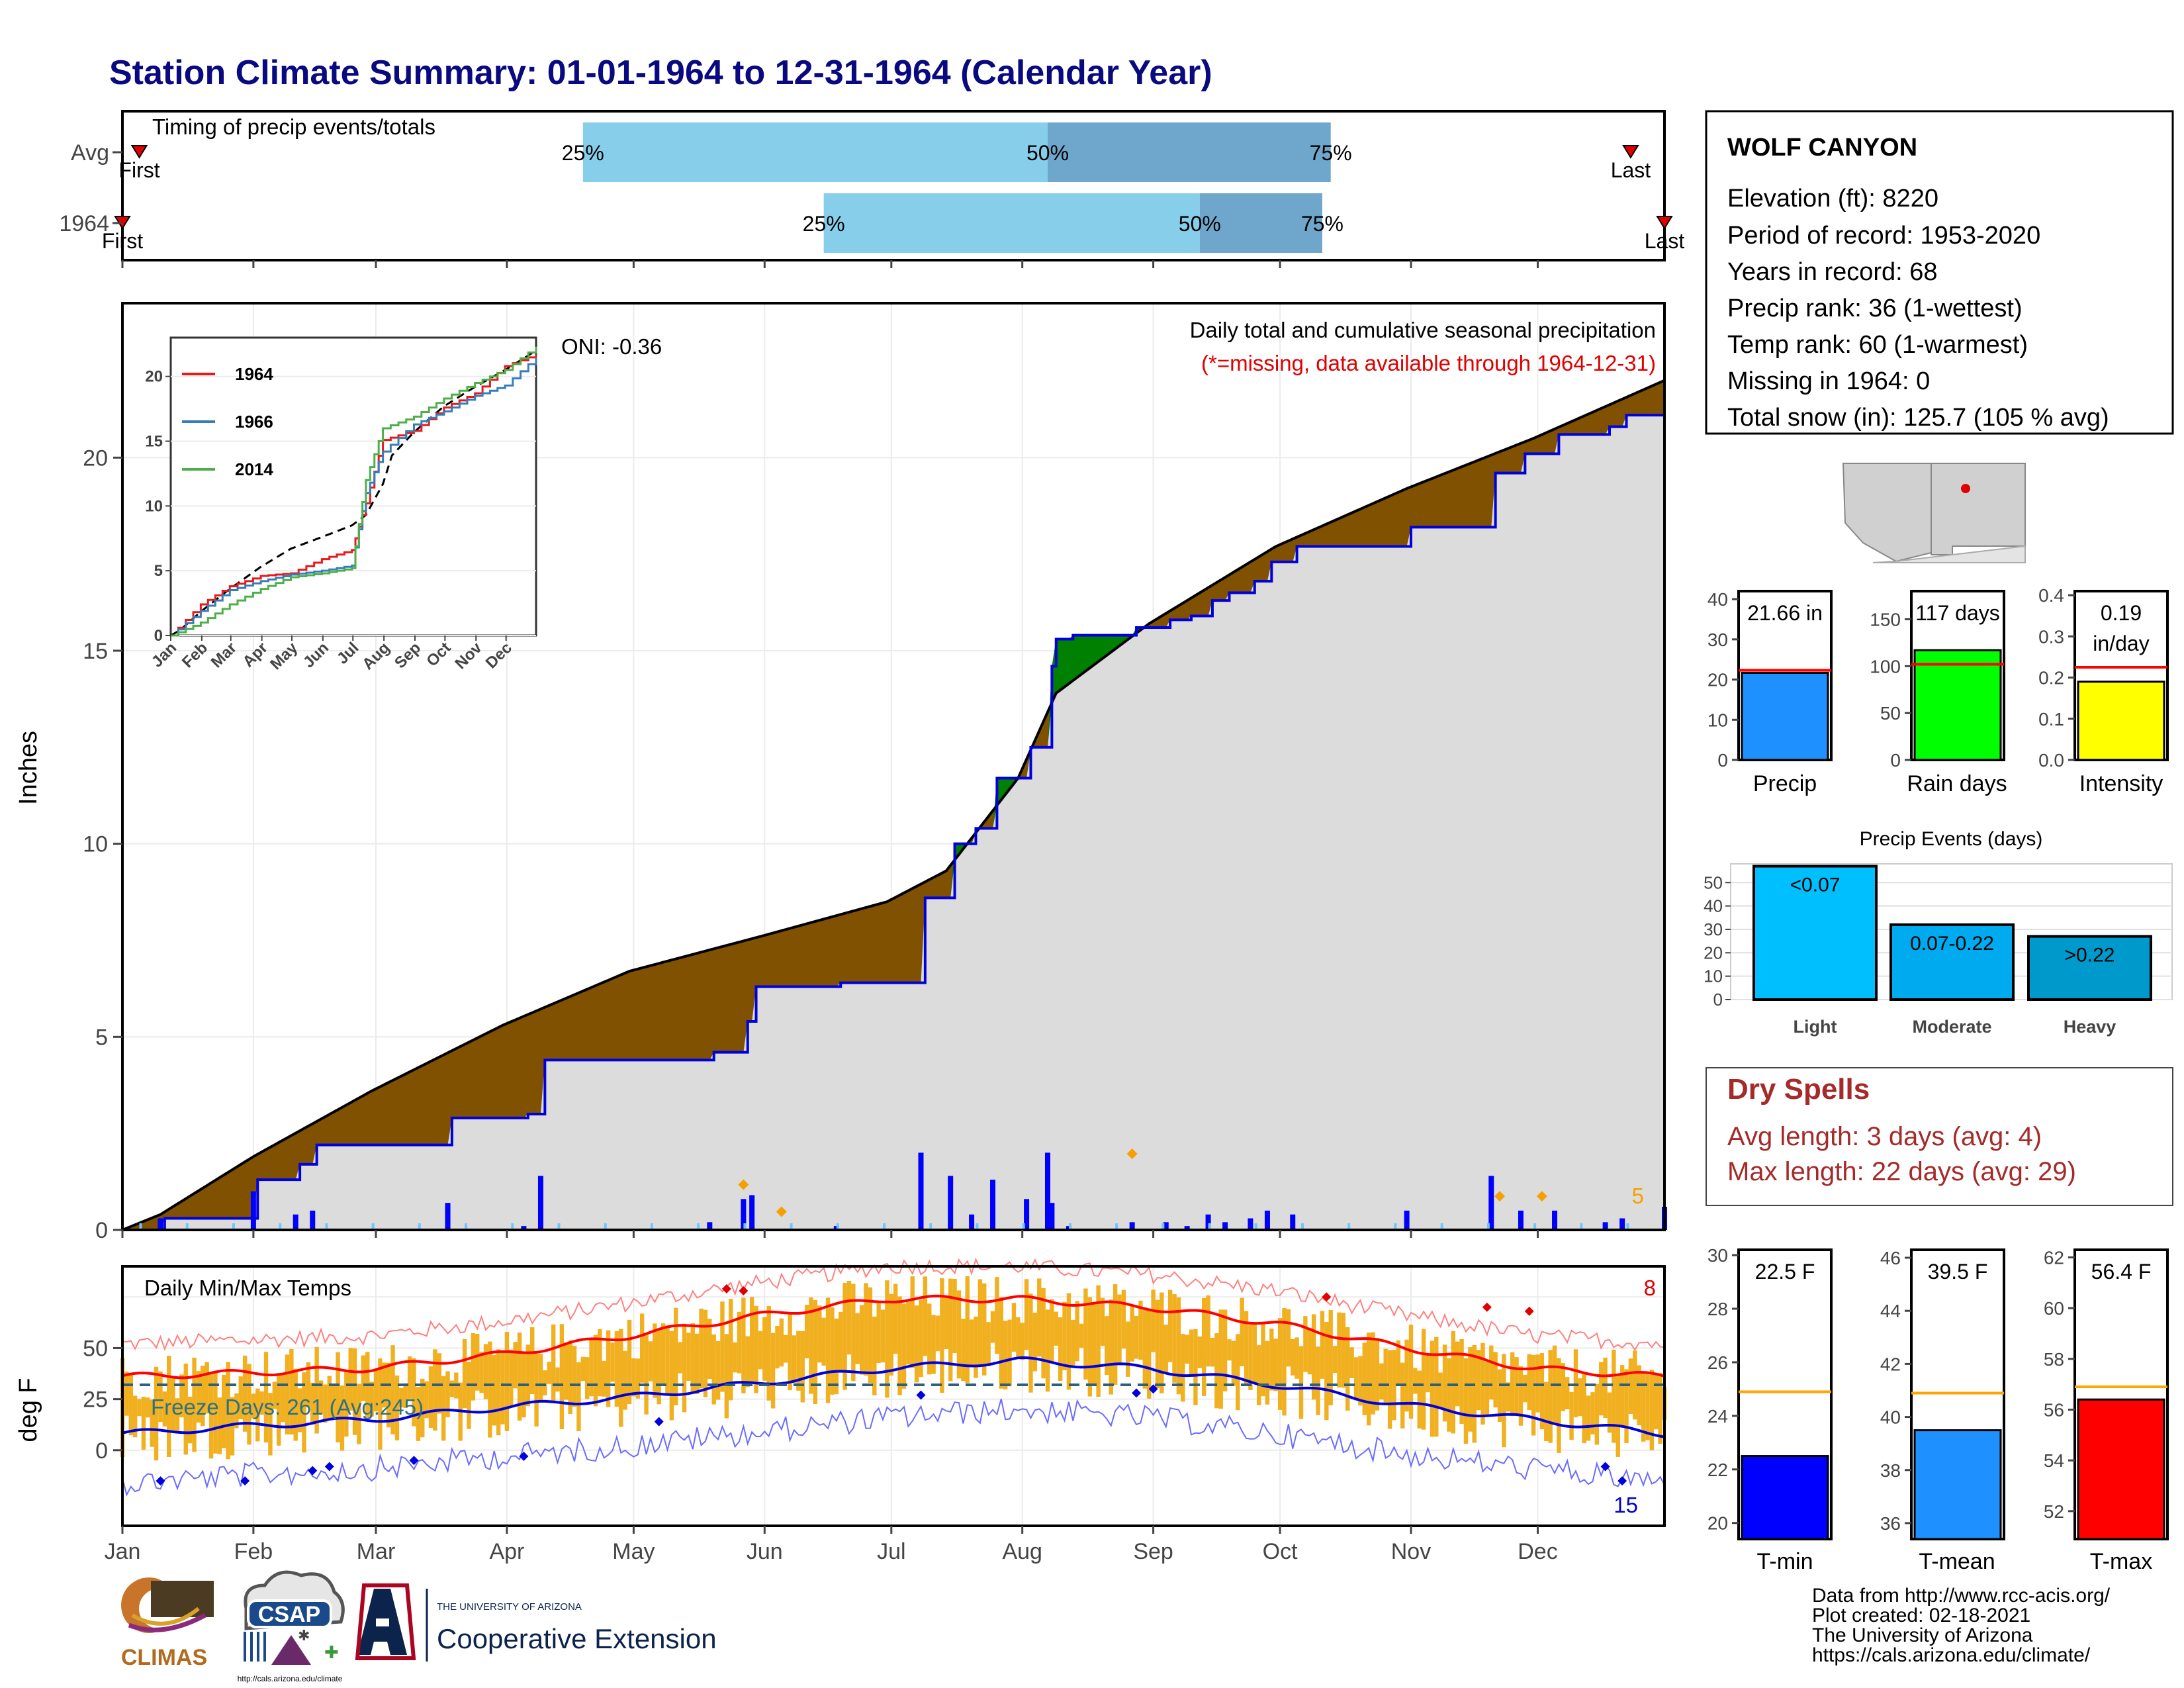 This screenshot has height=1688, width=2184. What do you see at coordinates (354, 491) in the screenshot?
I see `inset-series-line` at bounding box center [354, 491].